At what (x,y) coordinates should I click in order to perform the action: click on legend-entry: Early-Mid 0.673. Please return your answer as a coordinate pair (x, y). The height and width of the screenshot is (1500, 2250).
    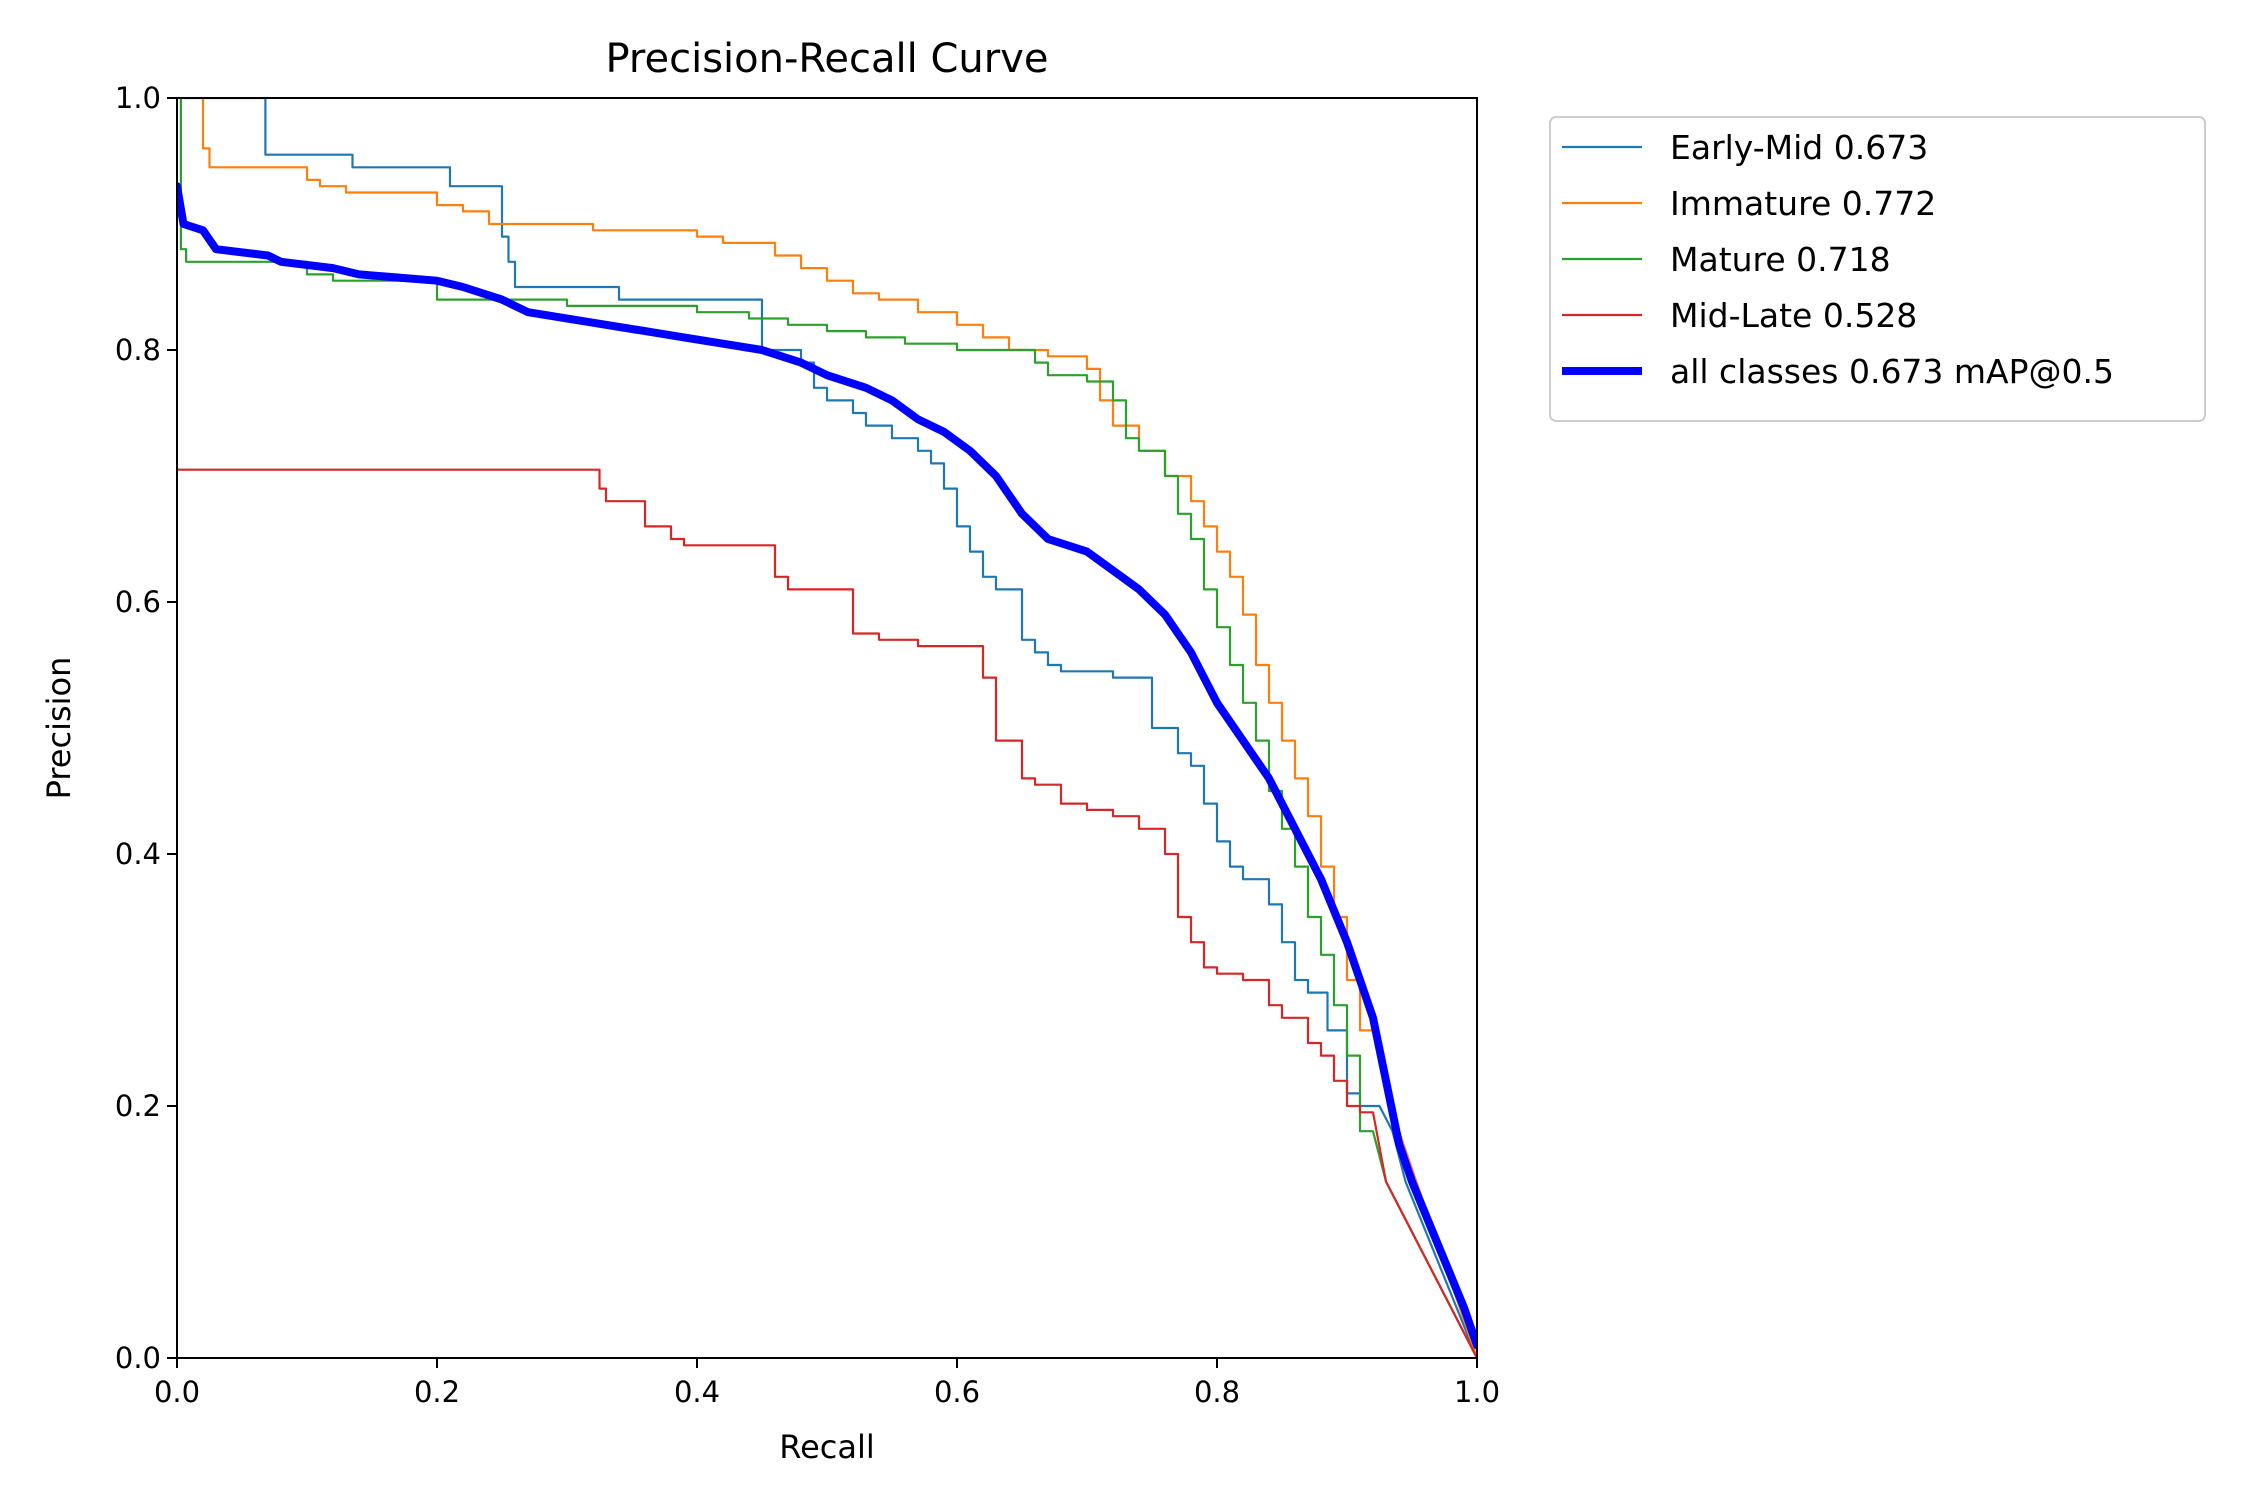
    Looking at the image, I should click on (1799, 147).